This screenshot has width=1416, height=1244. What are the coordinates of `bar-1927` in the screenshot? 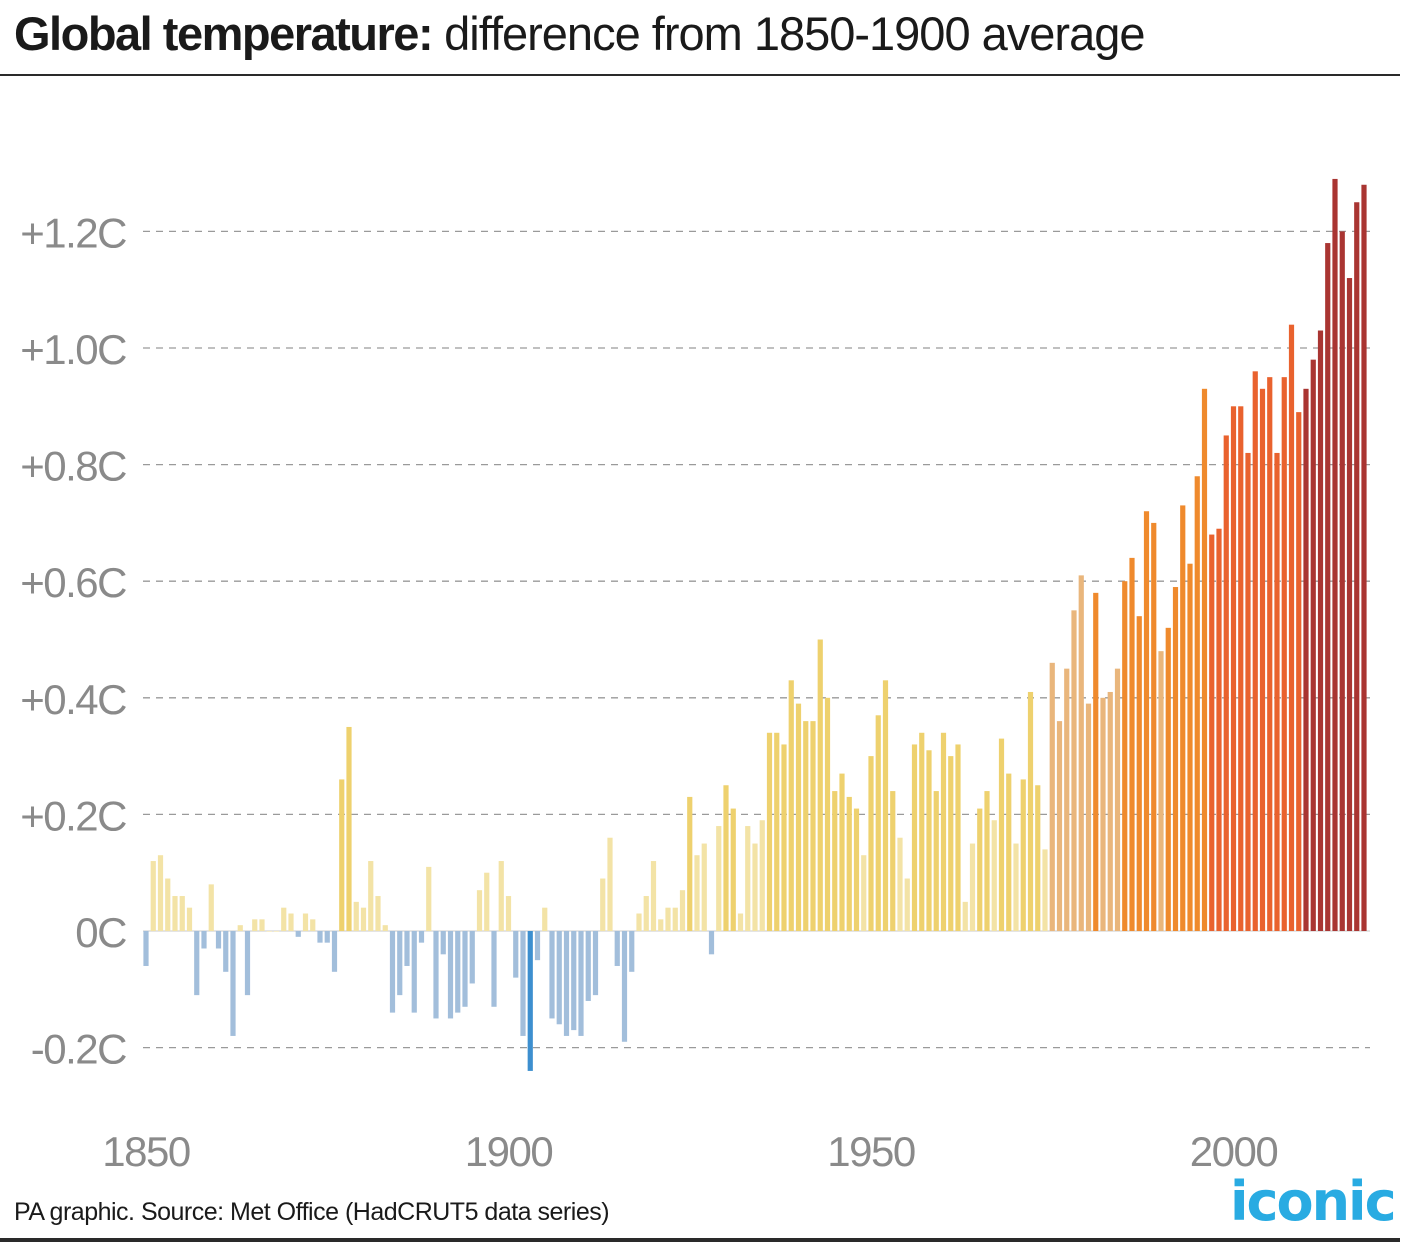 It's located at (704, 887).